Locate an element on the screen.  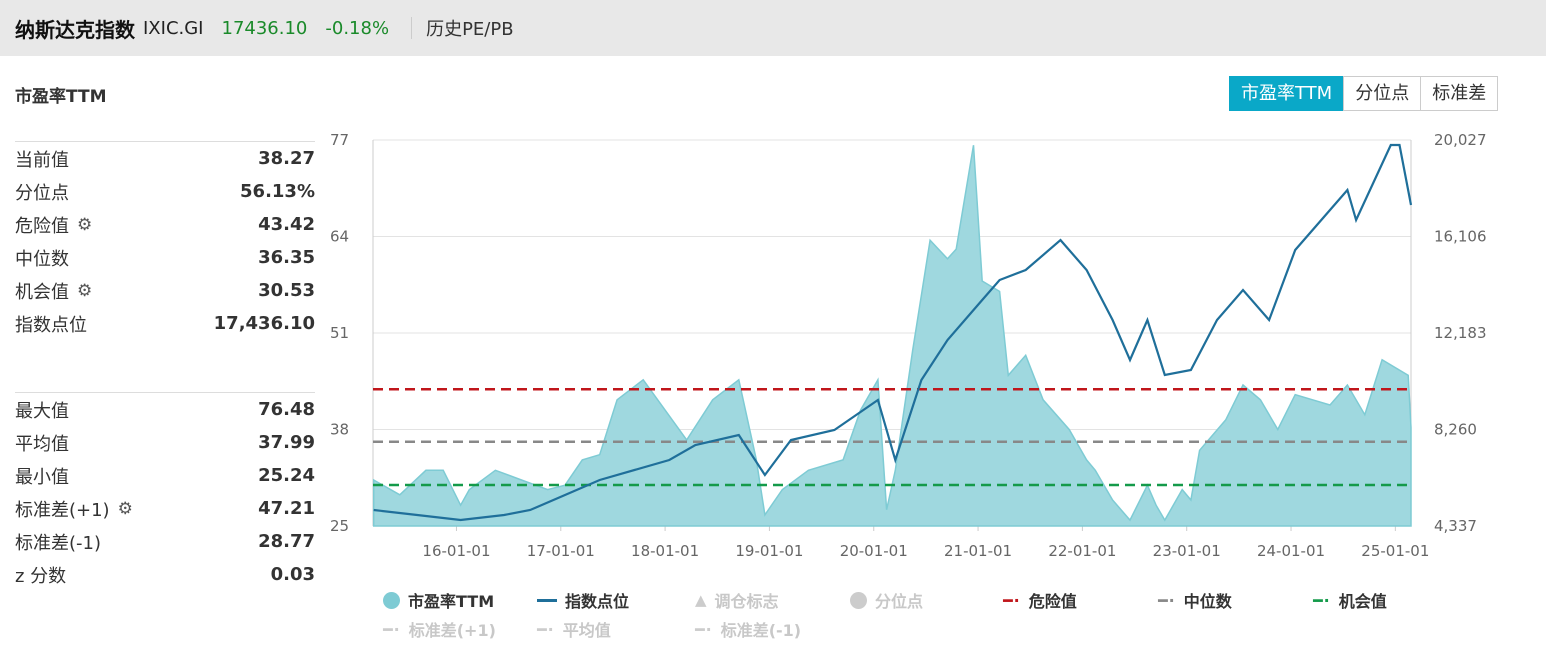
section-title: 市盈率TTM is located at coordinates (61, 97).